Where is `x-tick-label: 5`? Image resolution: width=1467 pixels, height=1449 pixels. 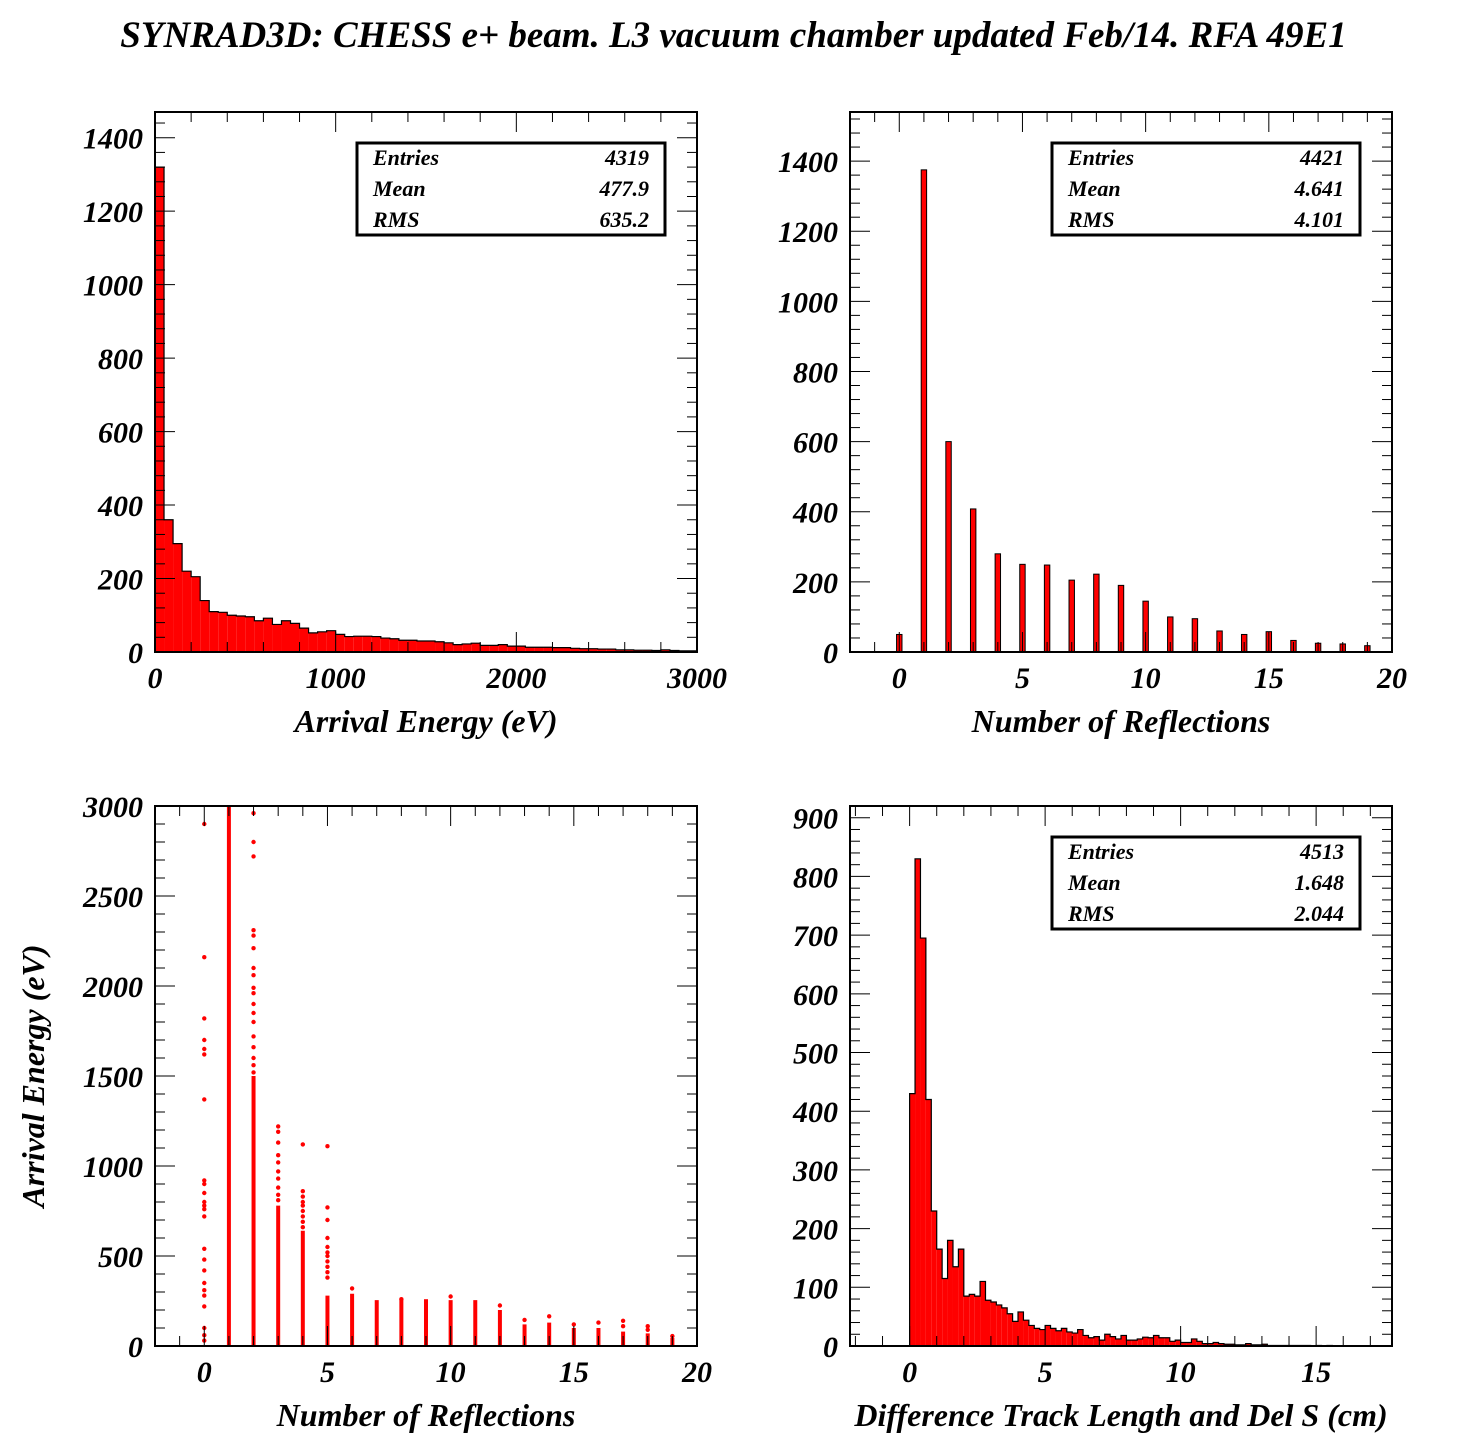
x-tick-label: 5 is located at coordinates (1045, 1372).